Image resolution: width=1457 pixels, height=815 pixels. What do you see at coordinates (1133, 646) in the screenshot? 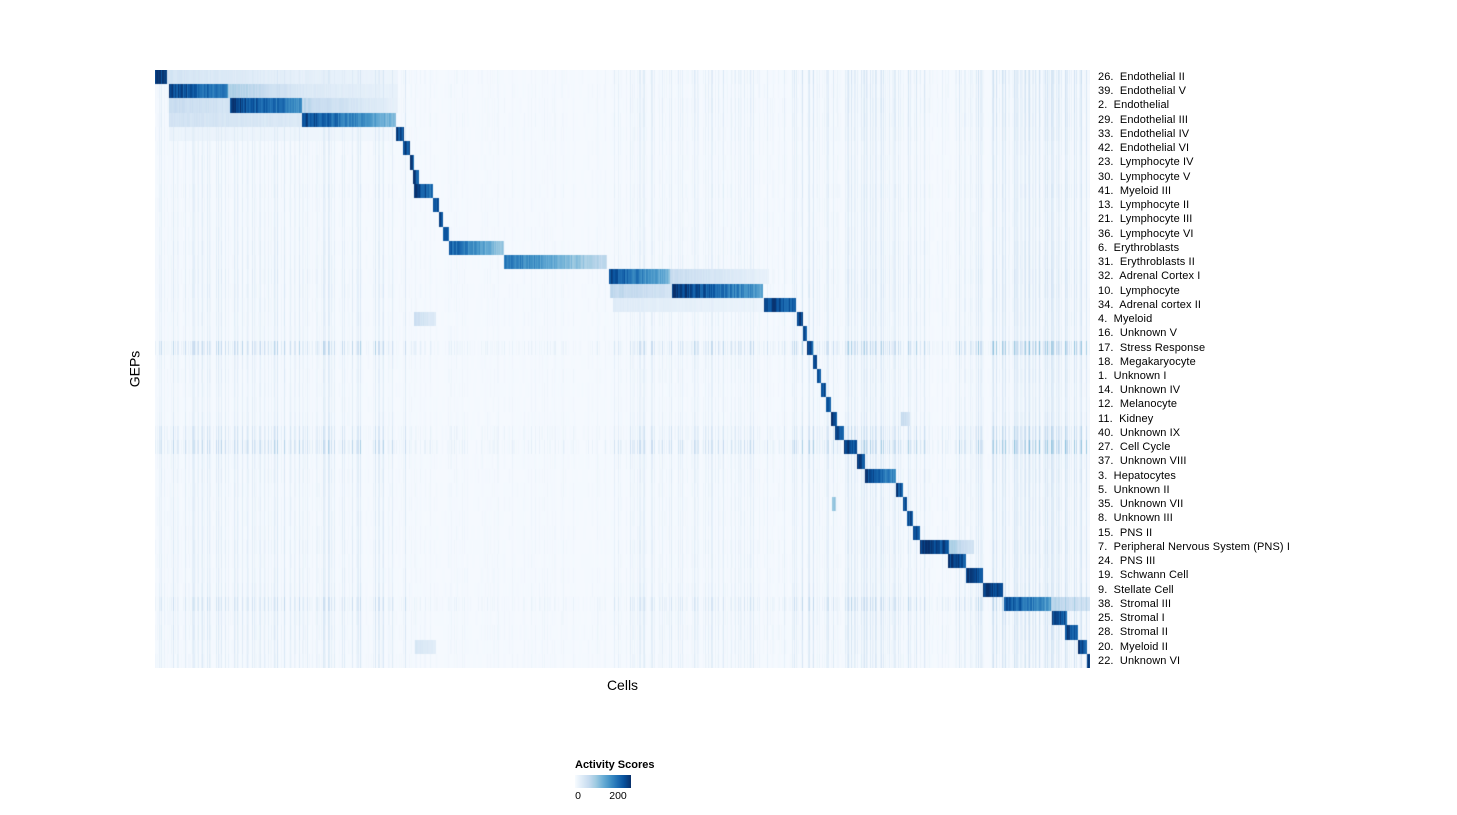
I see `row-label: 20. Myeloid II` at bounding box center [1133, 646].